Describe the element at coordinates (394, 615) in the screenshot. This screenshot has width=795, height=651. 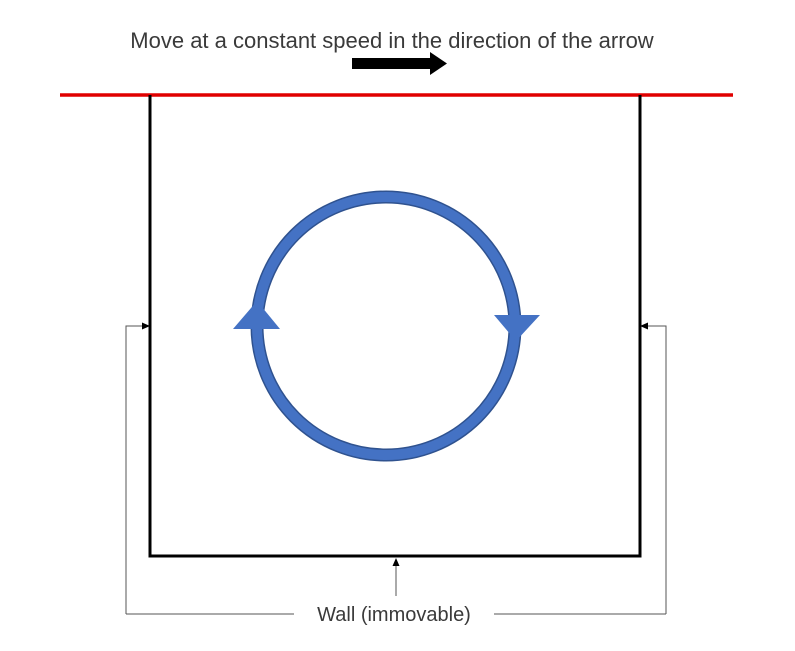
I see `wall-label: Wall (immovable)` at that location.